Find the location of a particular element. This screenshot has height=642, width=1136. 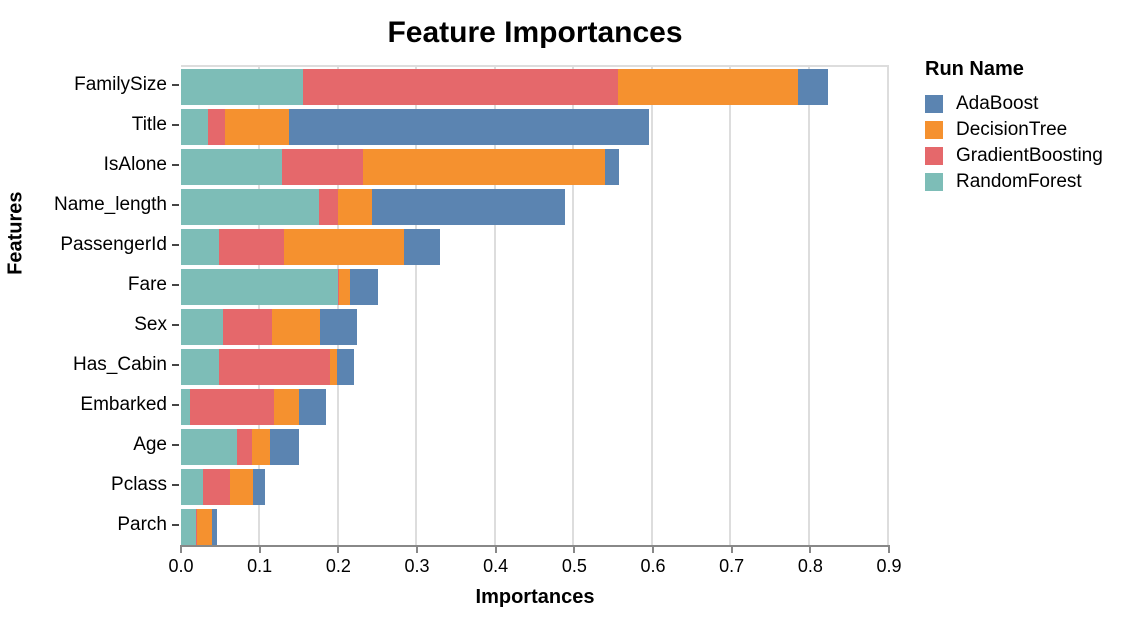

y-tick-row: Parch is located at coordinates (90, 525).